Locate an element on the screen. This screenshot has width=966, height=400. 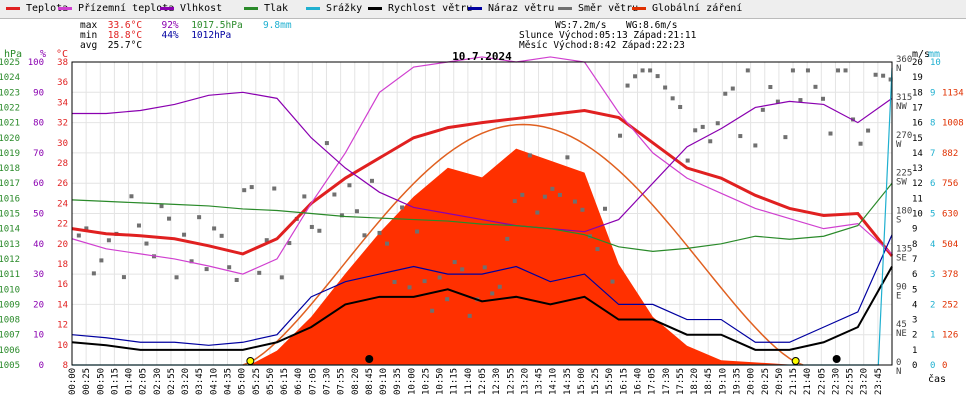
x-tick: 20:50 is located at coordinates (780, 381).